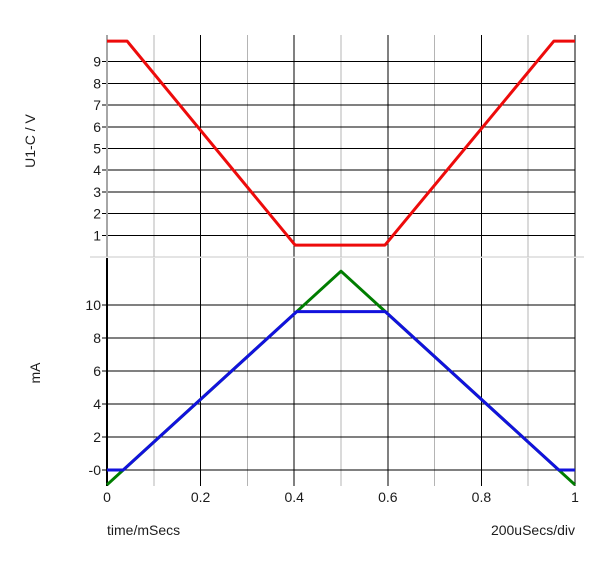 The width and height of the screenshot is (600, 563). What do you see at coordinates (482, 497) in the screenshot?
I see `x-tick-label: 0.8` at bounding box center [482, 497].